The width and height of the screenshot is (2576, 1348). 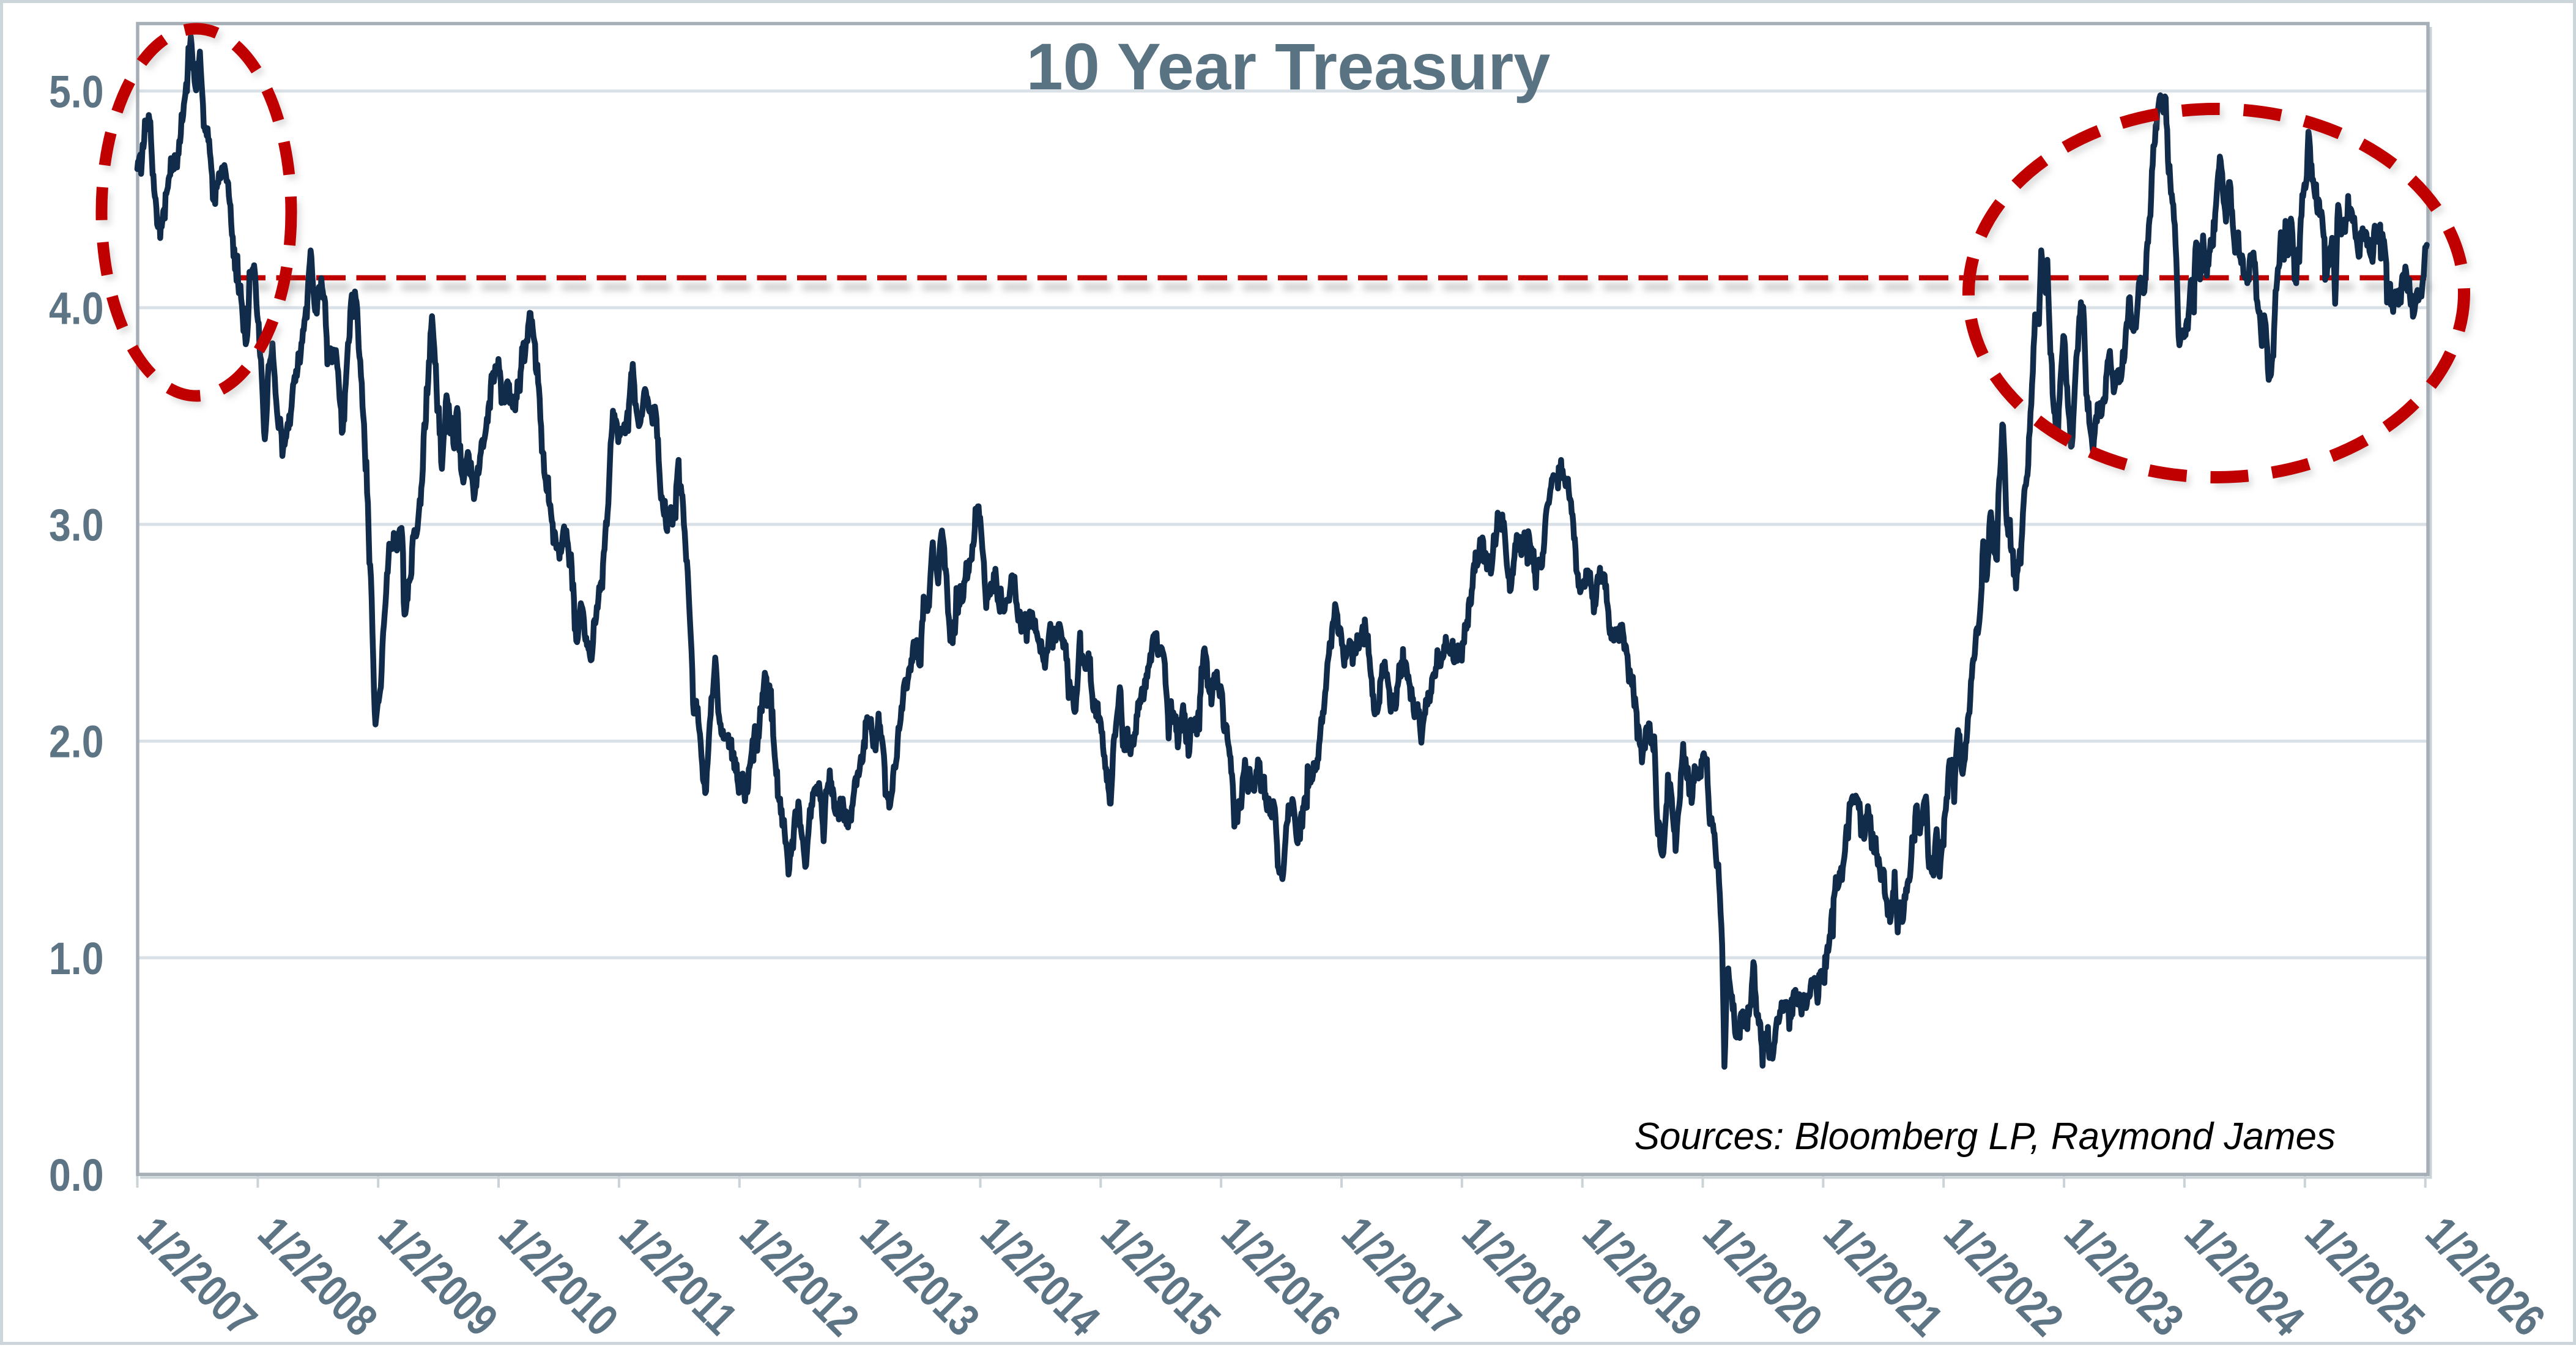 I want to click on svg-text:Sources: Bloomberg LP, Raymond: Sources: Bloomberg LP, Raymond James, so click(x=1985, y=1136).